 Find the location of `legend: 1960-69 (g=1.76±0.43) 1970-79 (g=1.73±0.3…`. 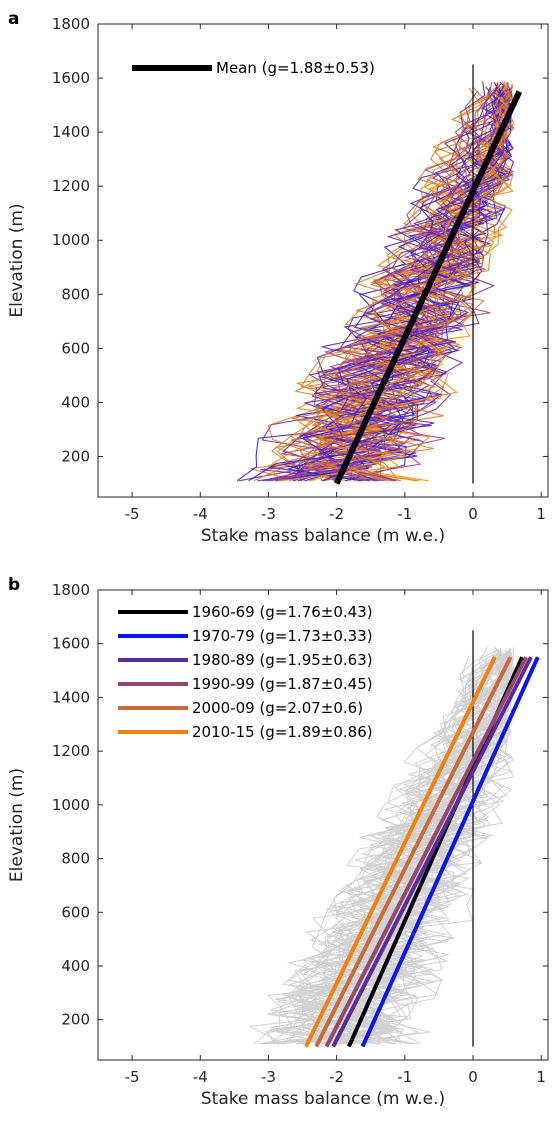

legend: 1960-69 (g=1.76±0.43) 1970-79 (g=1.73±0.3… is located at coordinates (245, 672).